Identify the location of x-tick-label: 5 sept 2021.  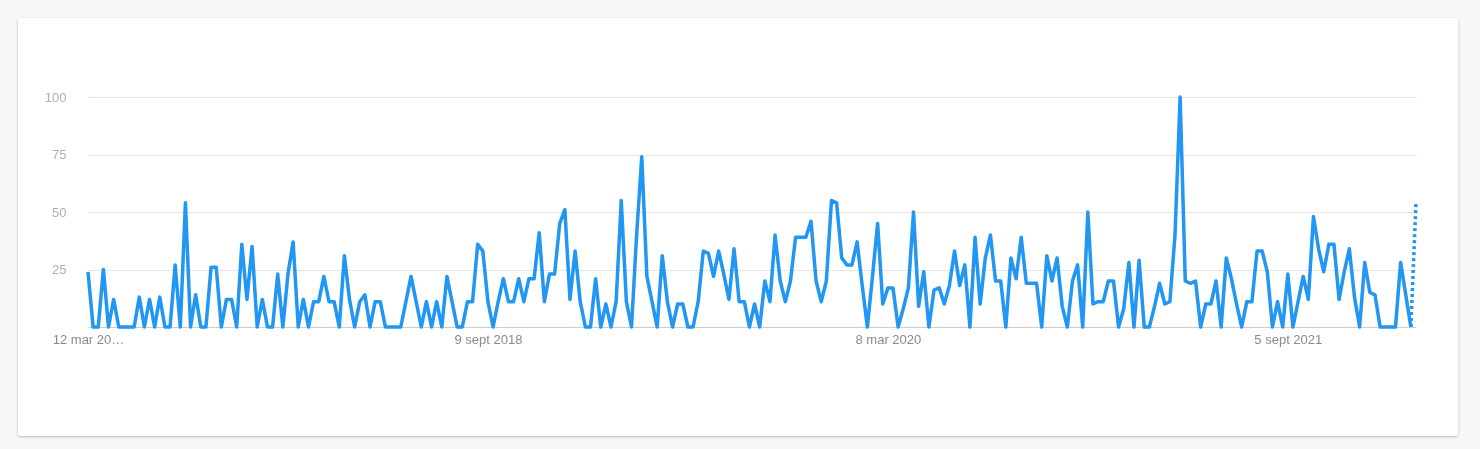
(1288, 339).